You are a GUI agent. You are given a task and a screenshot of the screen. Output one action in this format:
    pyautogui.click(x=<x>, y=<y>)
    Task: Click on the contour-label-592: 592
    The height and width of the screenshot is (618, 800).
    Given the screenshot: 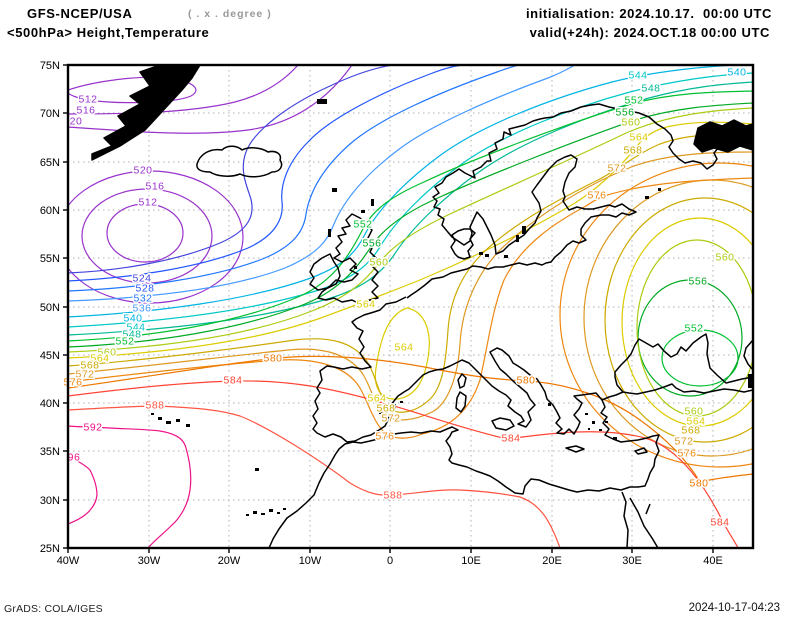 What is the action you would take?
    pyautogui.click(x=92, y=428)
    